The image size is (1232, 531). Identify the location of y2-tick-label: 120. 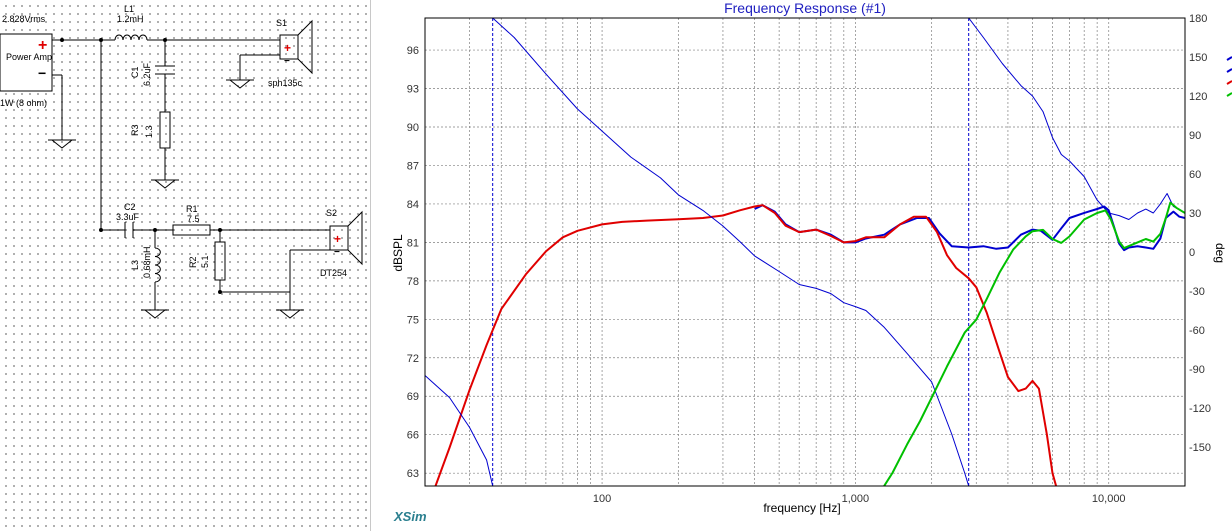
(1198, 97).